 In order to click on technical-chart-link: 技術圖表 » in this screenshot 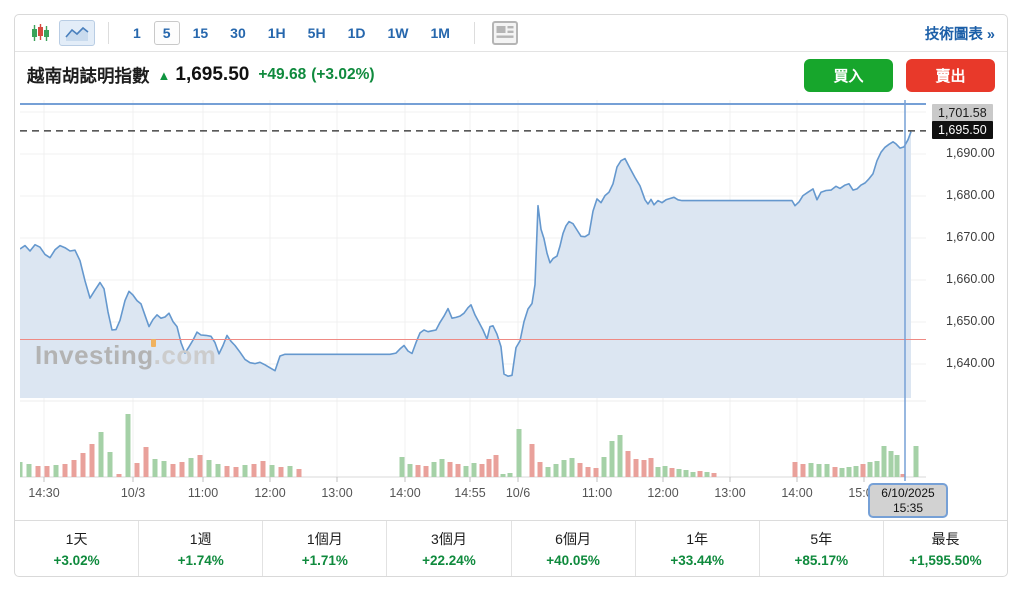, I will do `click(960, 33)`.